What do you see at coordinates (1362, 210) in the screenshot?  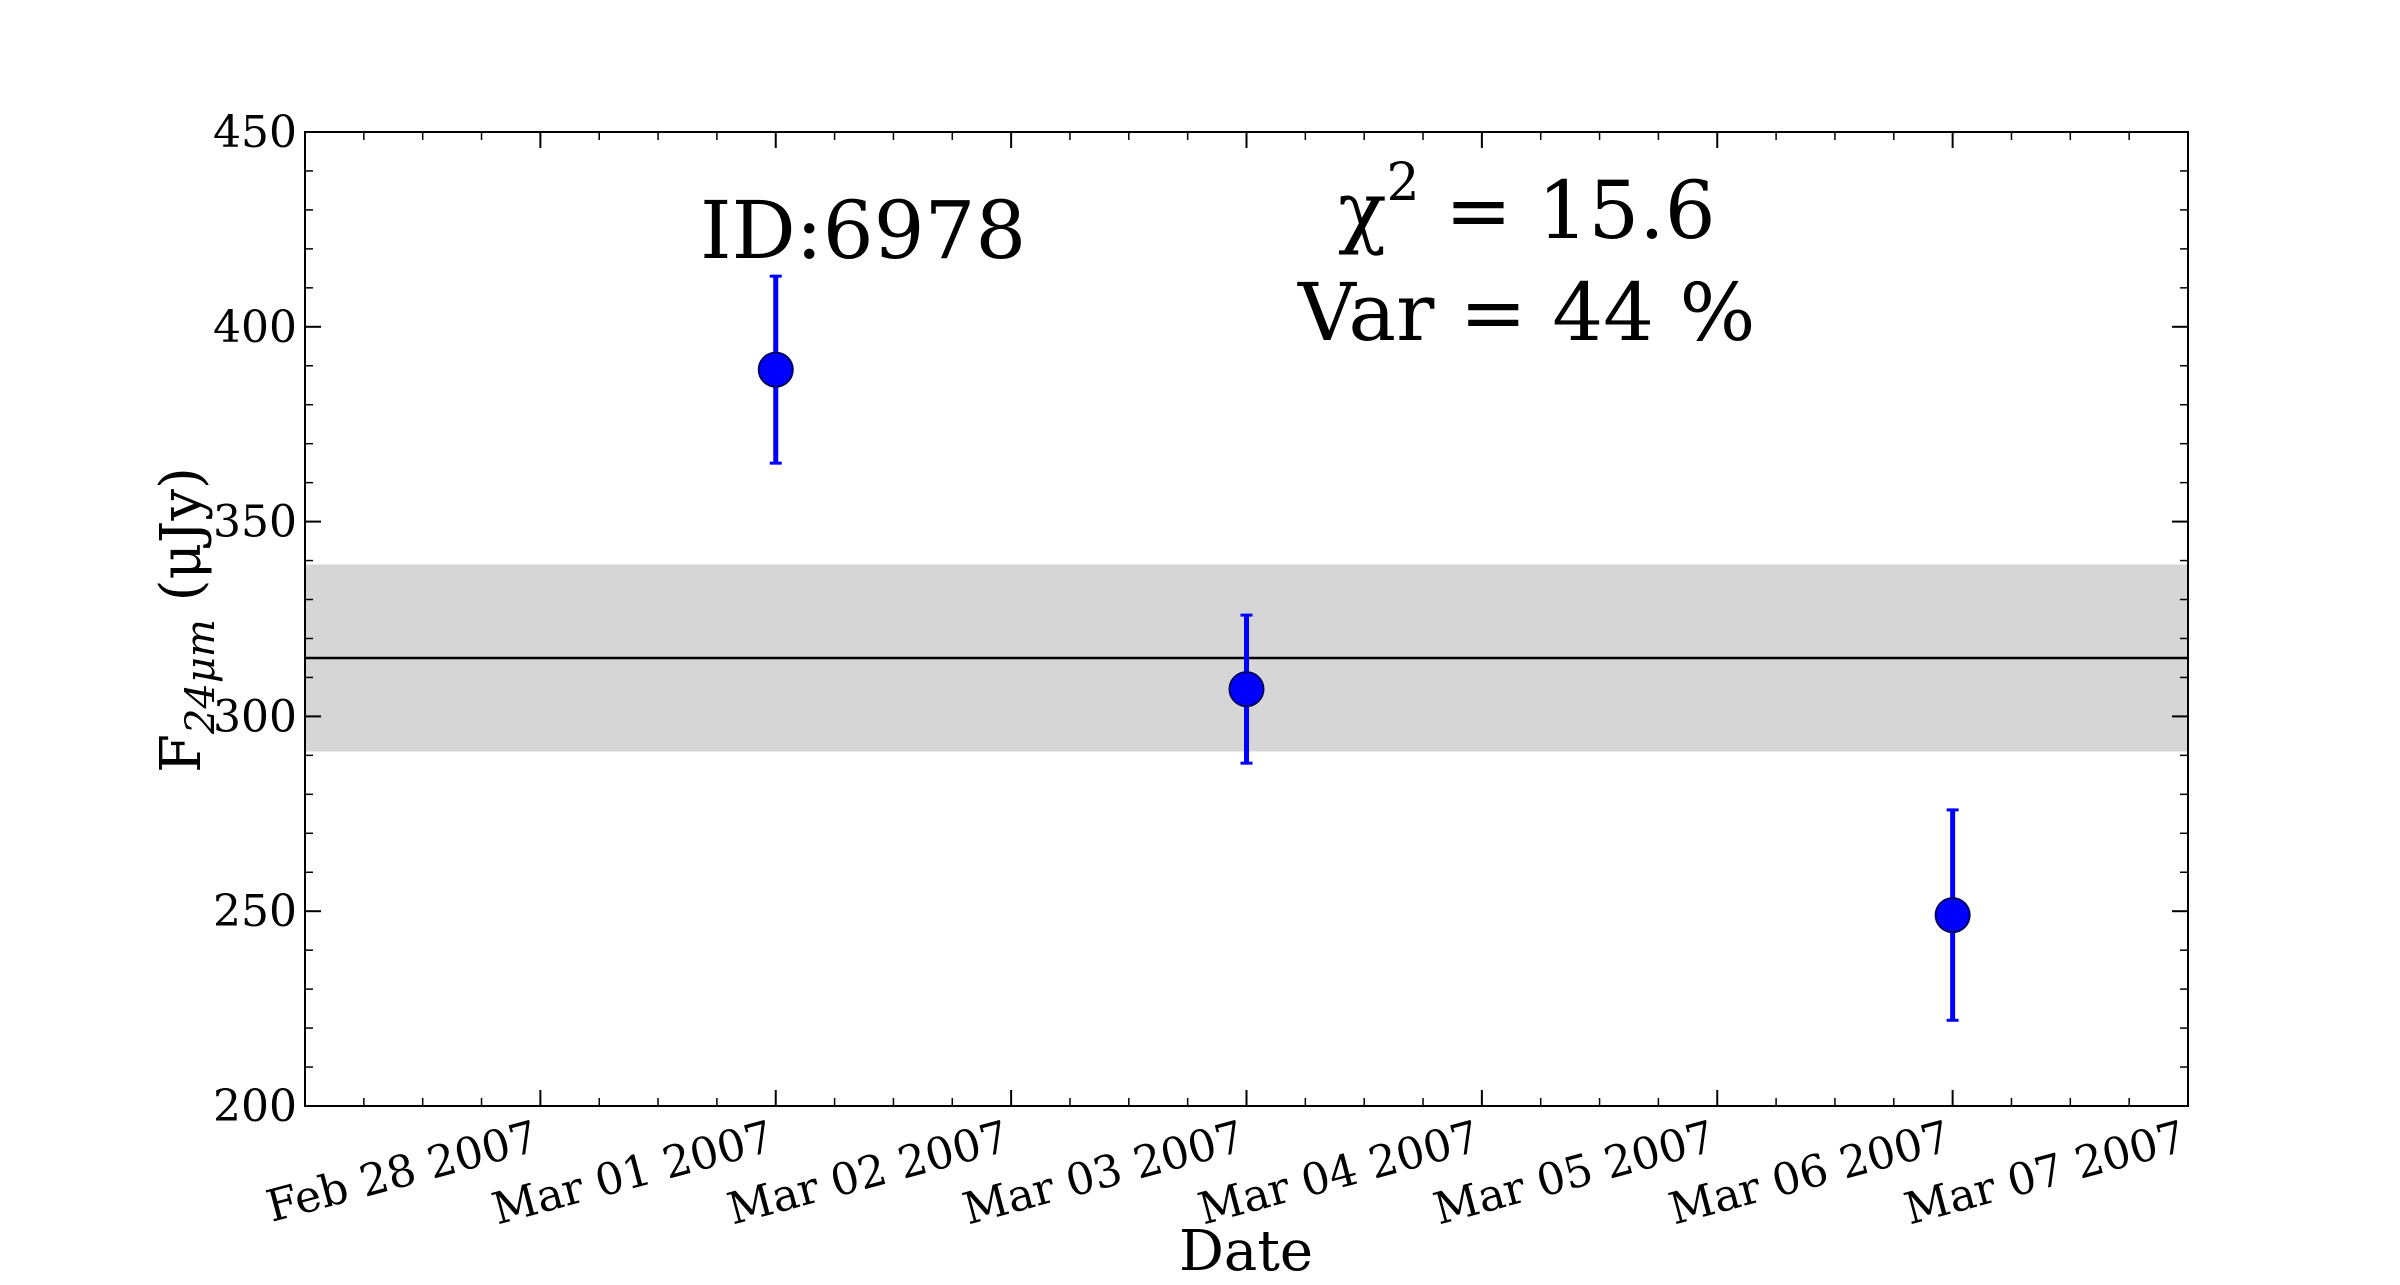 I see `chi-symbol: χ` at bounding box center [1362, 210].